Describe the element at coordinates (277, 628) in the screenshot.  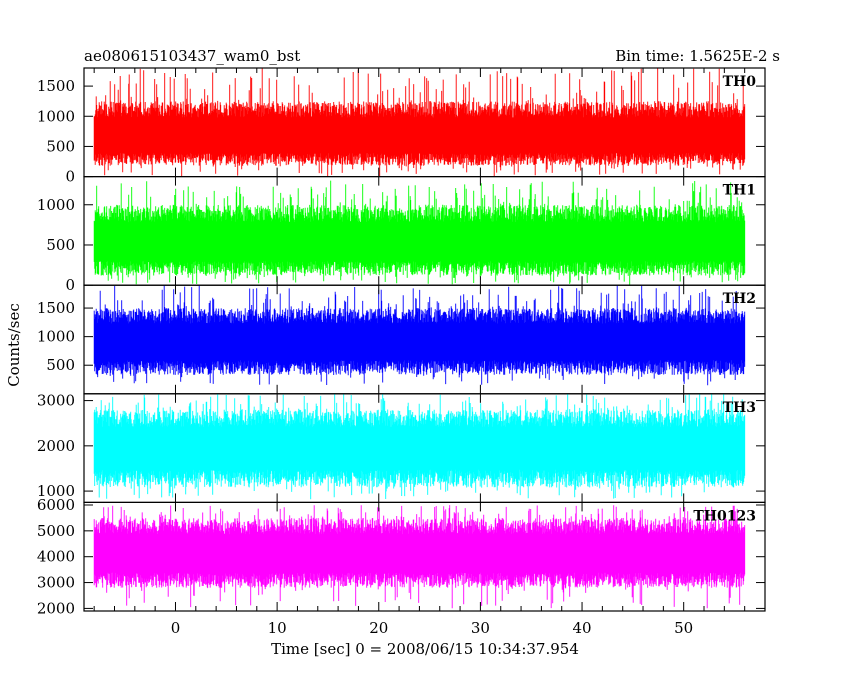
I see `x-tick-label: 10` at that location.